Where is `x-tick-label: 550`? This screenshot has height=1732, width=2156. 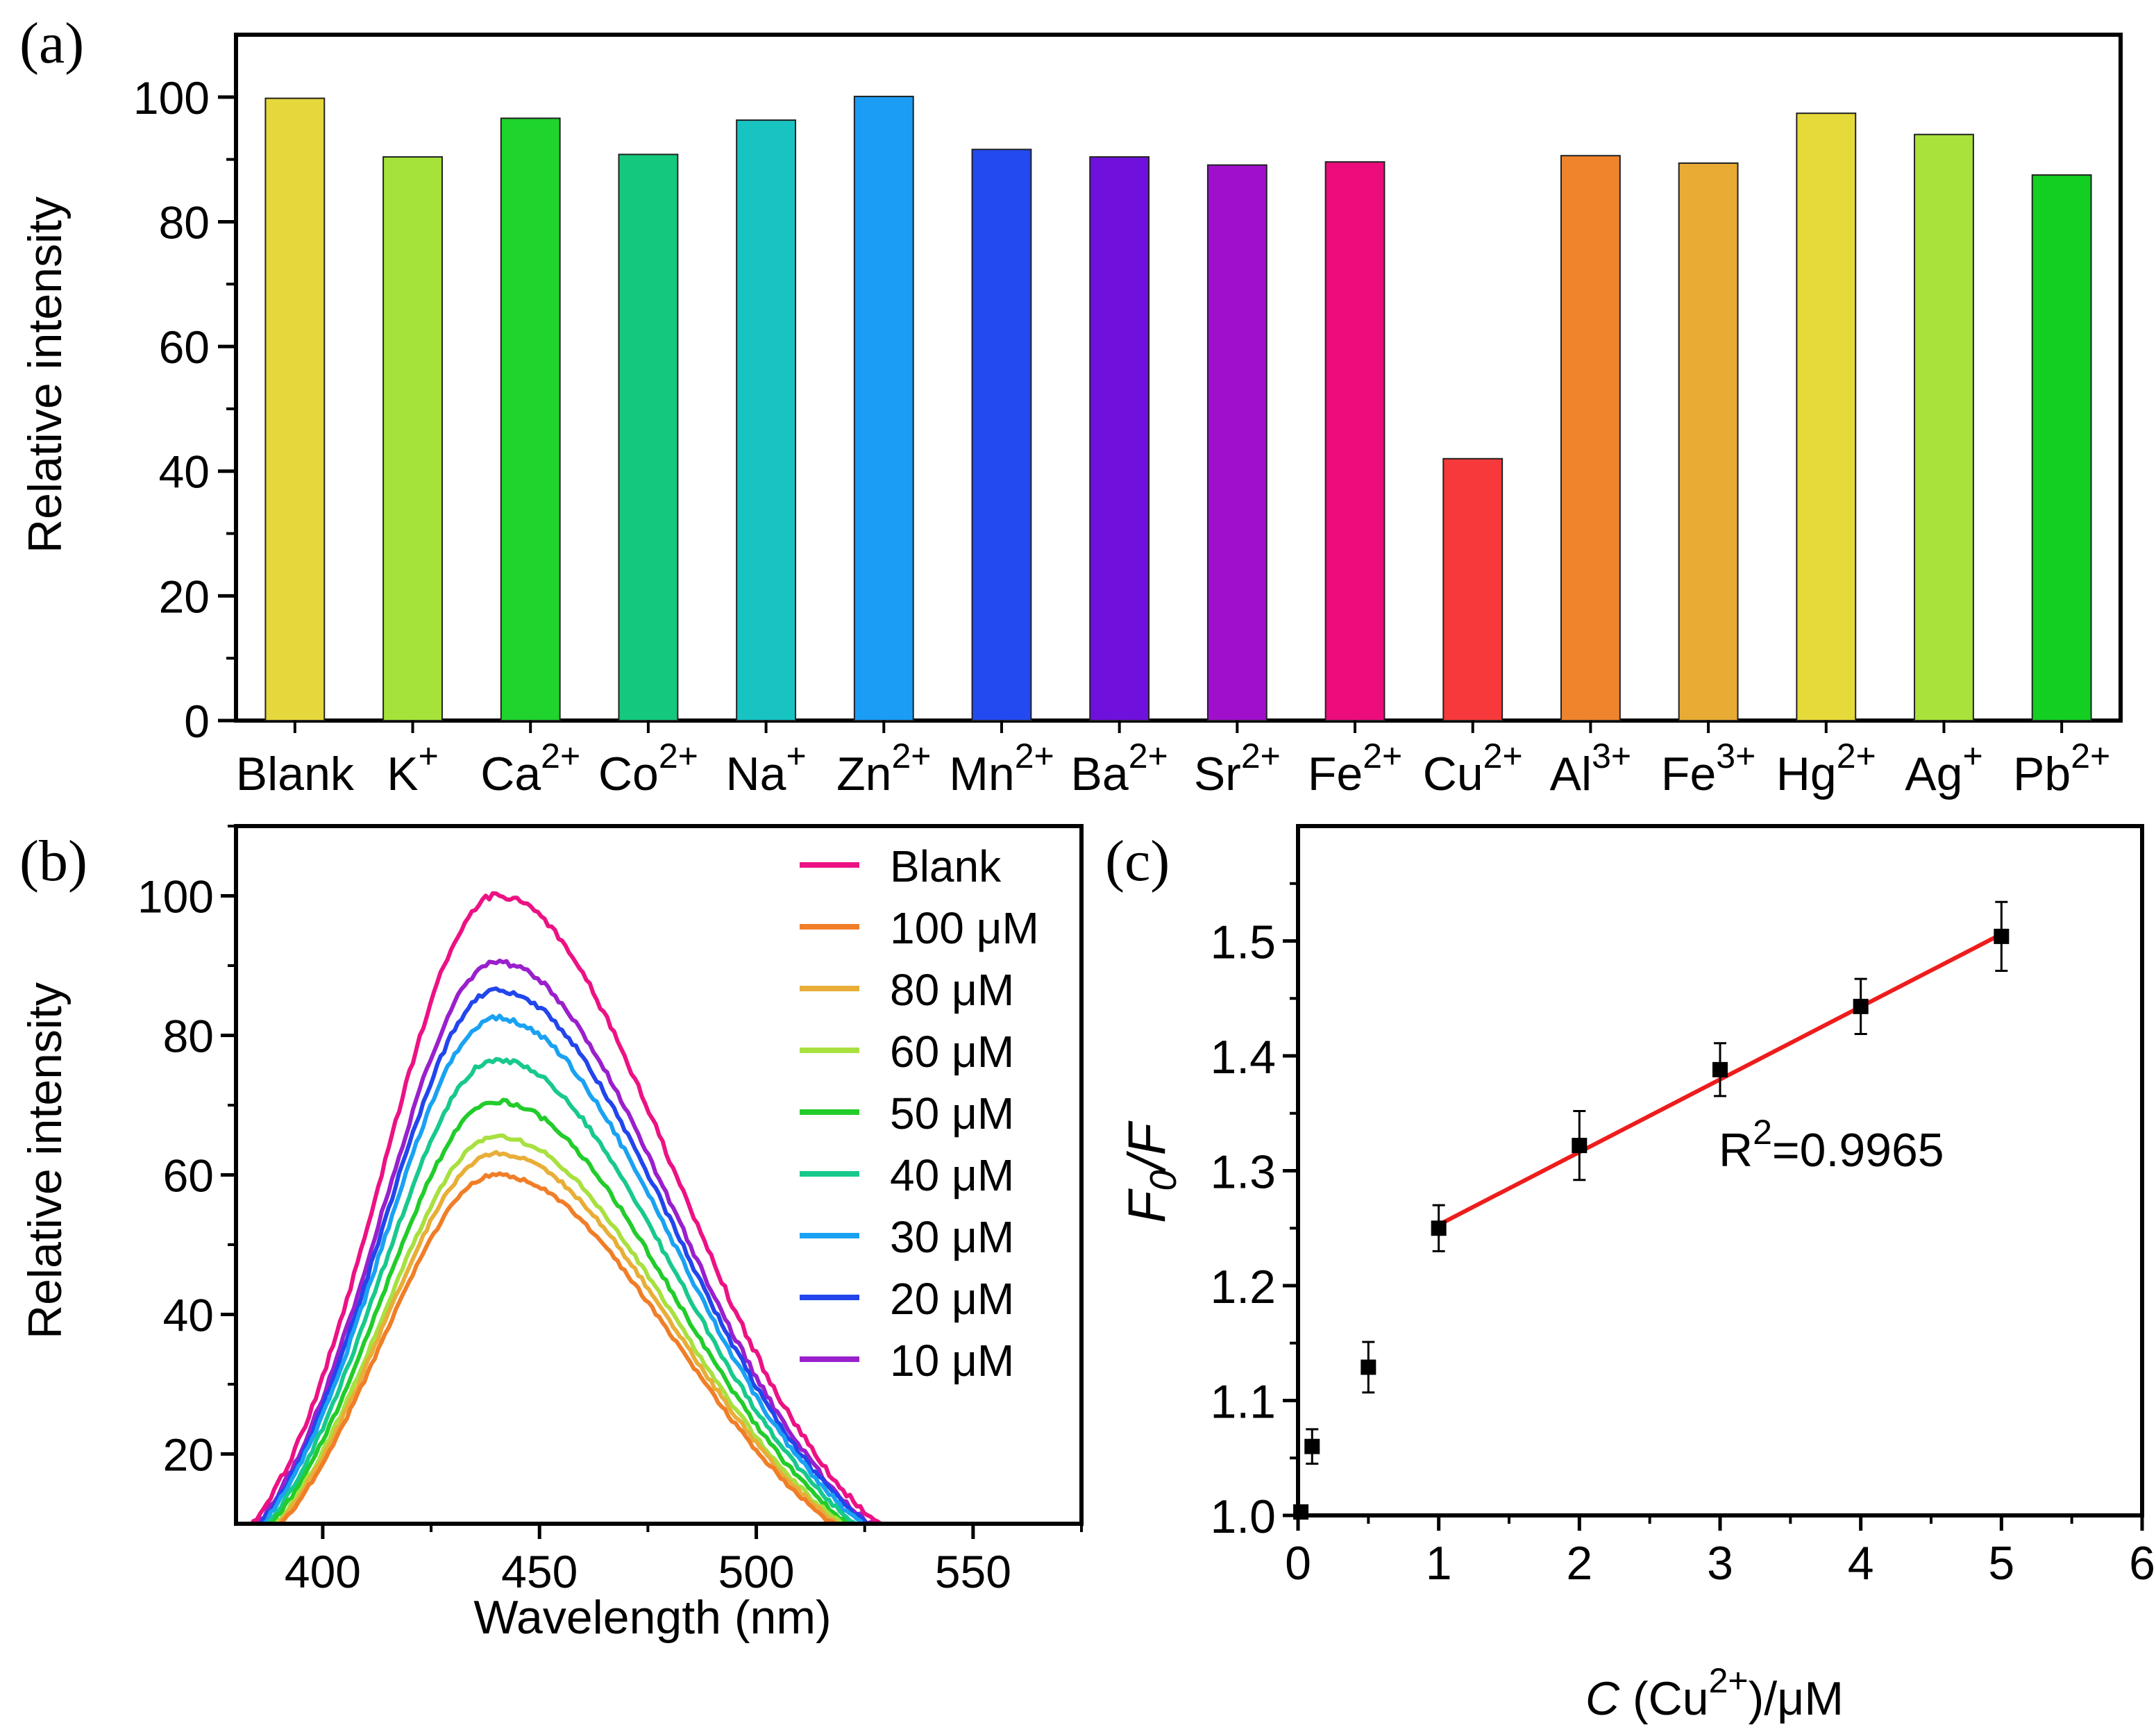 x-tick-label: 550 is located at coordinates (973, 1571).